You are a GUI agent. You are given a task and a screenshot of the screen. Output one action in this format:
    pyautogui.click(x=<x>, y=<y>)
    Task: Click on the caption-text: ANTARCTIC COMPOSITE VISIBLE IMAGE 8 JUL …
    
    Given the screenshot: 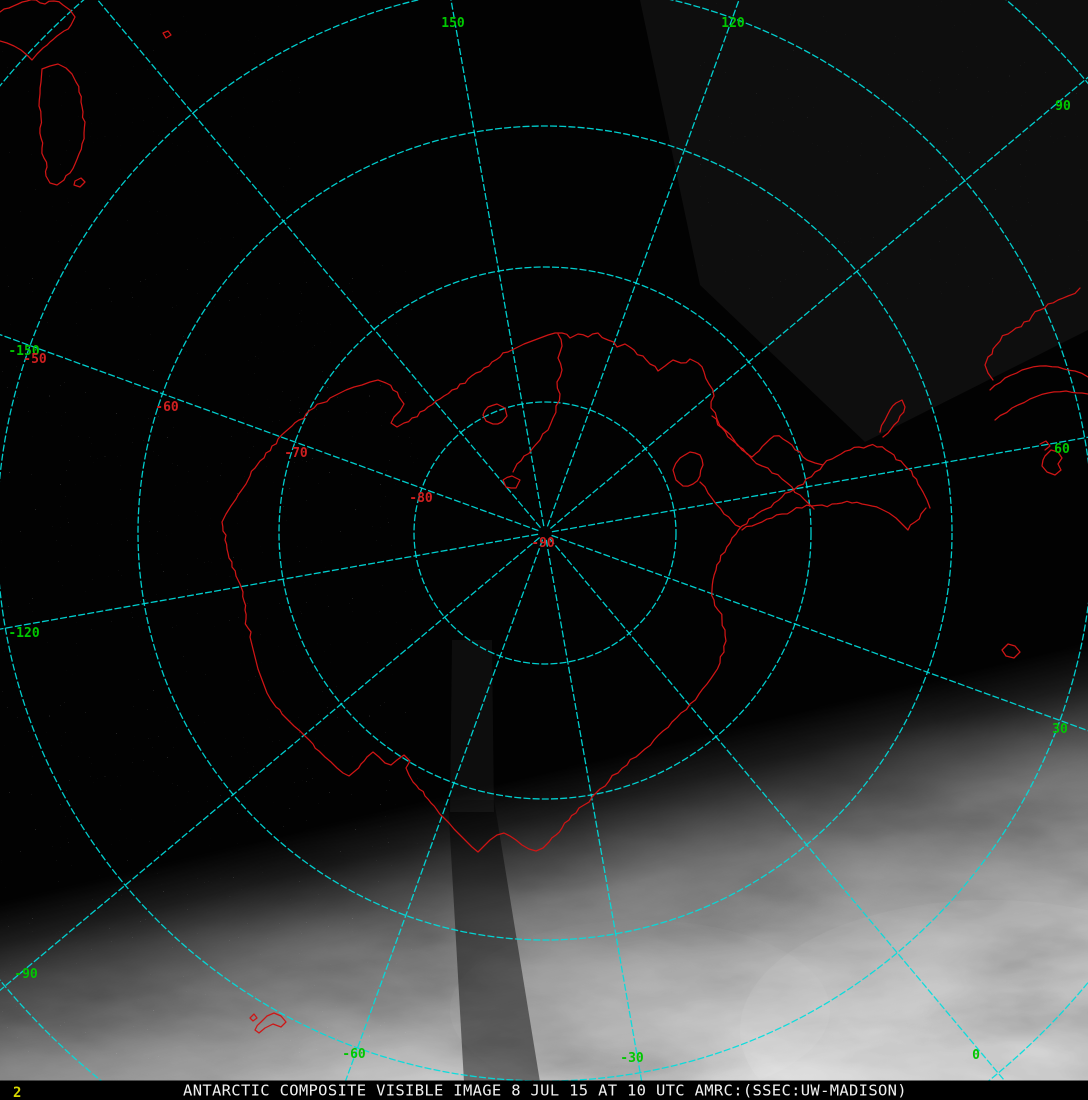 What is the action you would take?
    pyautogui.click(x=545, y=1091)
    